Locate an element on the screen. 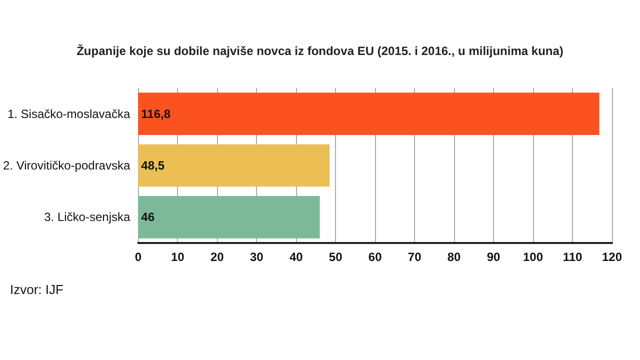  x-tick-label: 120 is located at coordinates (612, 257).